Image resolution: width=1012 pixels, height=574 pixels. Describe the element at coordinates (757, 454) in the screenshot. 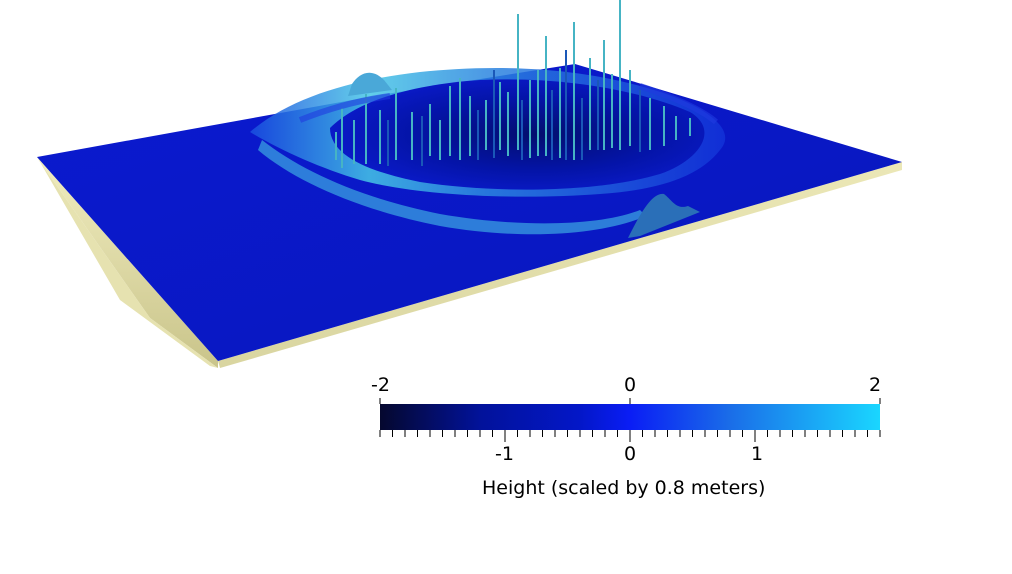

I see `colorbar-bottom-label-1: 1` at that location.